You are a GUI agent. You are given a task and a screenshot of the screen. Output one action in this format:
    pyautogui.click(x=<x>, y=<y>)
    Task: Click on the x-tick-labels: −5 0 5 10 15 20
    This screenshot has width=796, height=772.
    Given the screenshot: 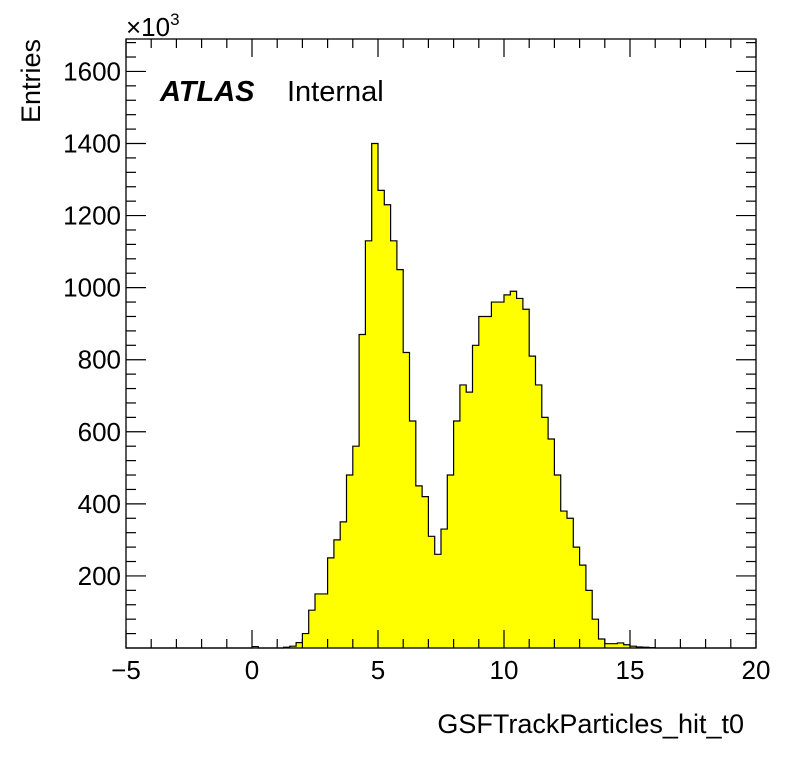 What is the action you would take?
    pyautogui.click(x=440, y=670)
    